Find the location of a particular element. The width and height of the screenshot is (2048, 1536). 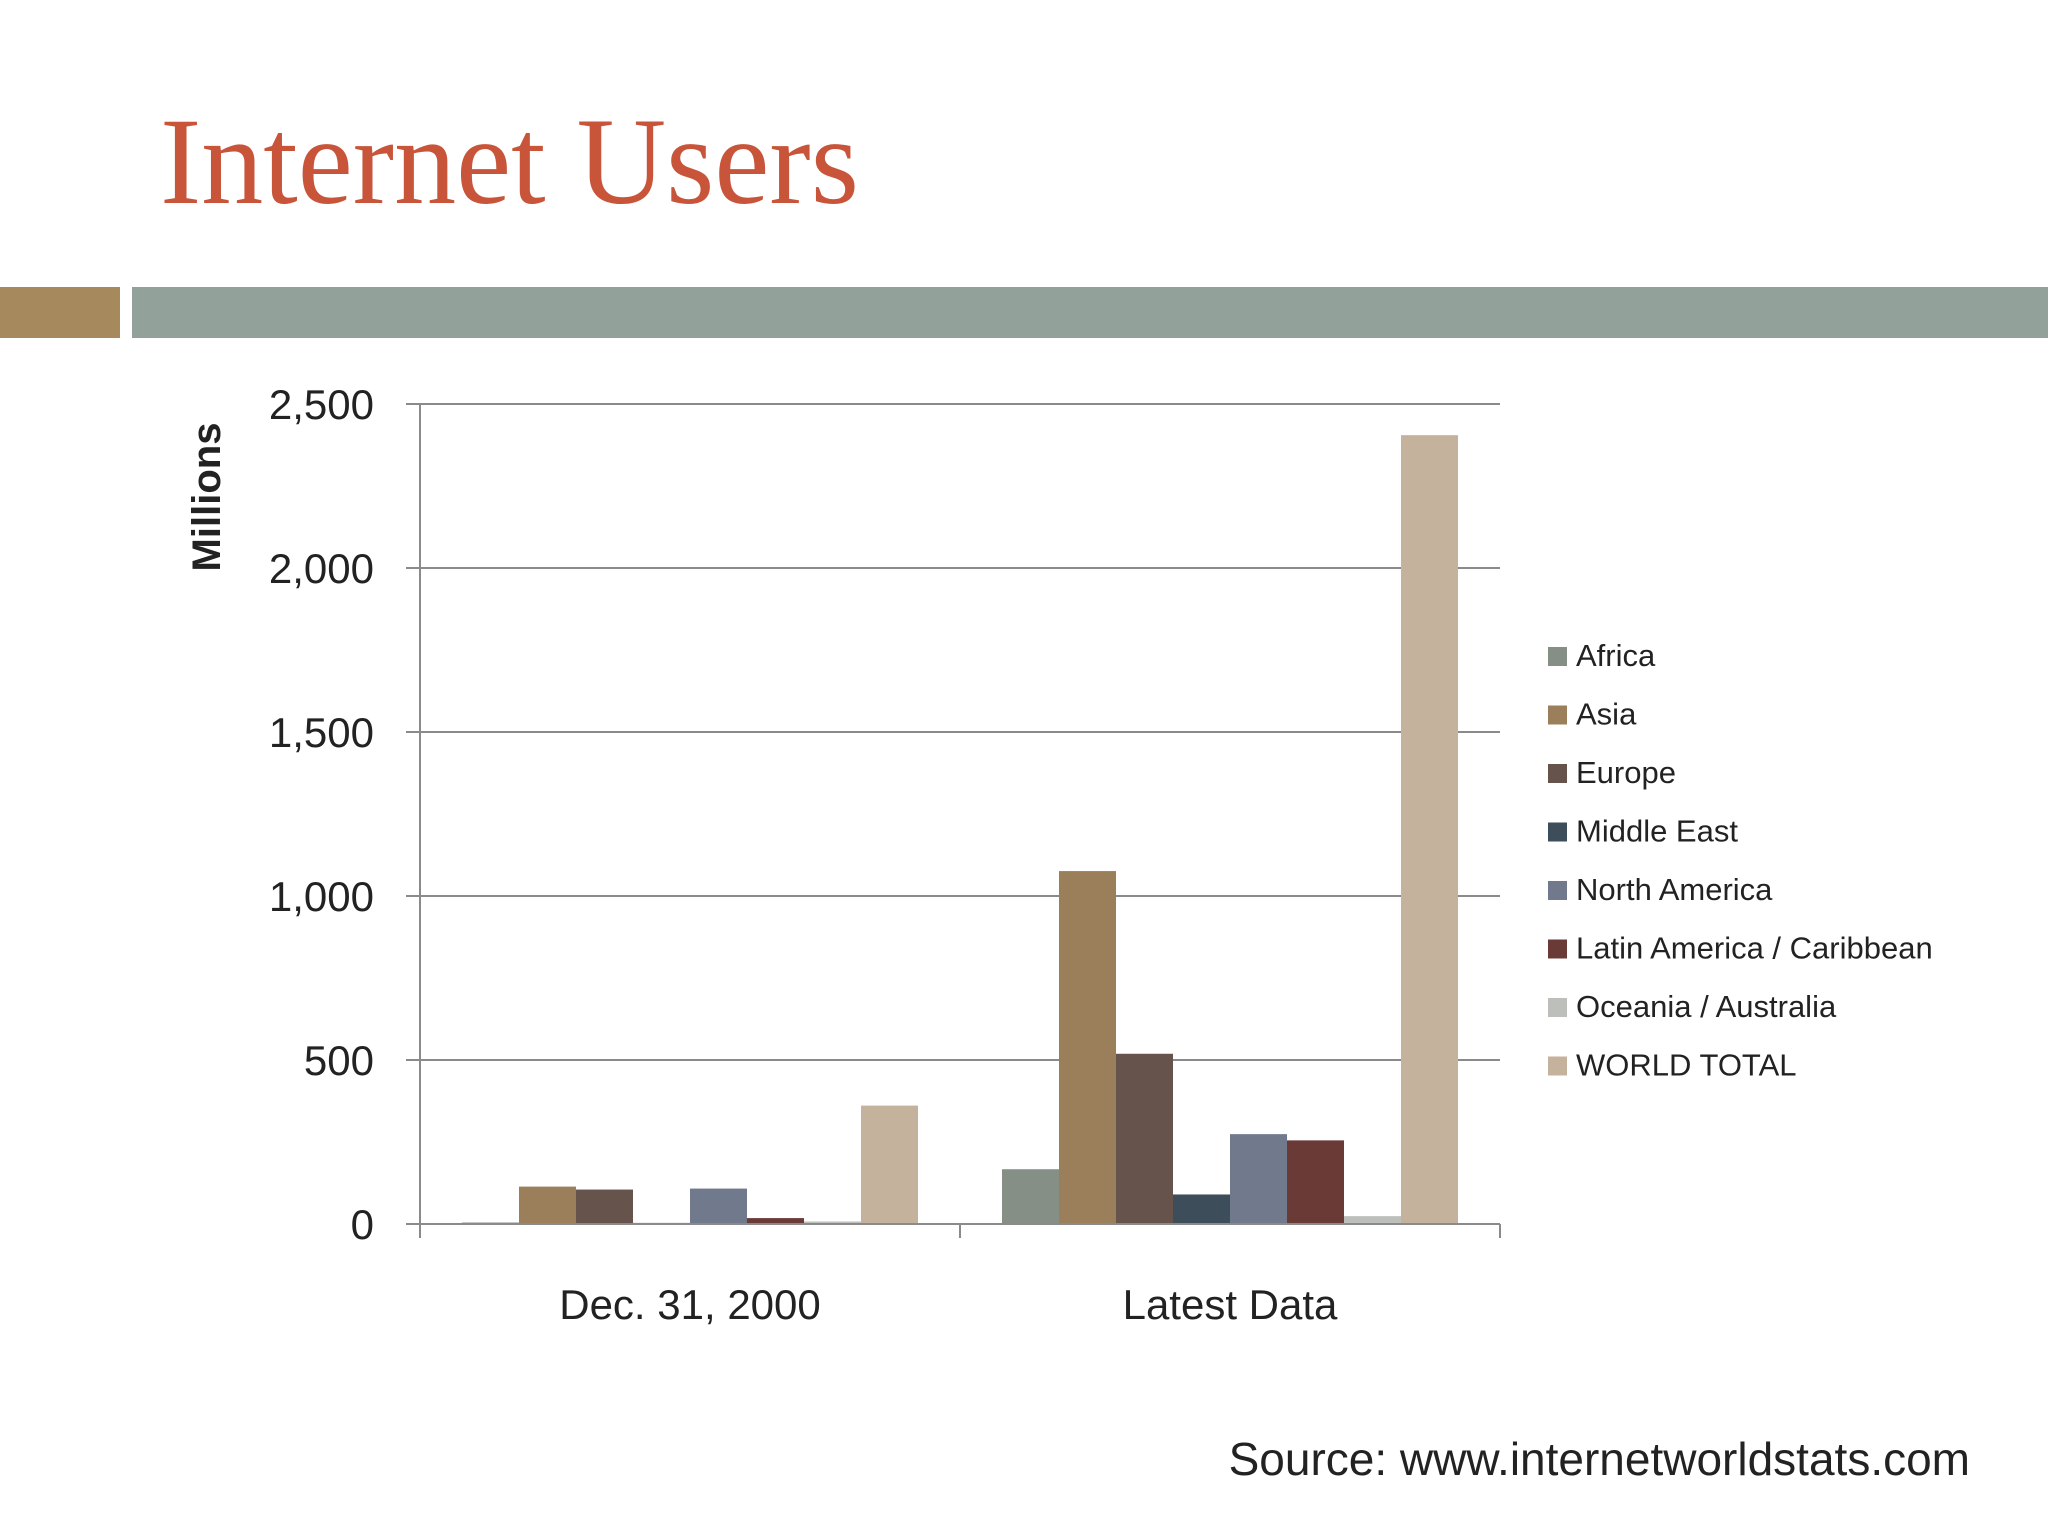

y-tick-label: 500 is located at coordinates (339, 1060).